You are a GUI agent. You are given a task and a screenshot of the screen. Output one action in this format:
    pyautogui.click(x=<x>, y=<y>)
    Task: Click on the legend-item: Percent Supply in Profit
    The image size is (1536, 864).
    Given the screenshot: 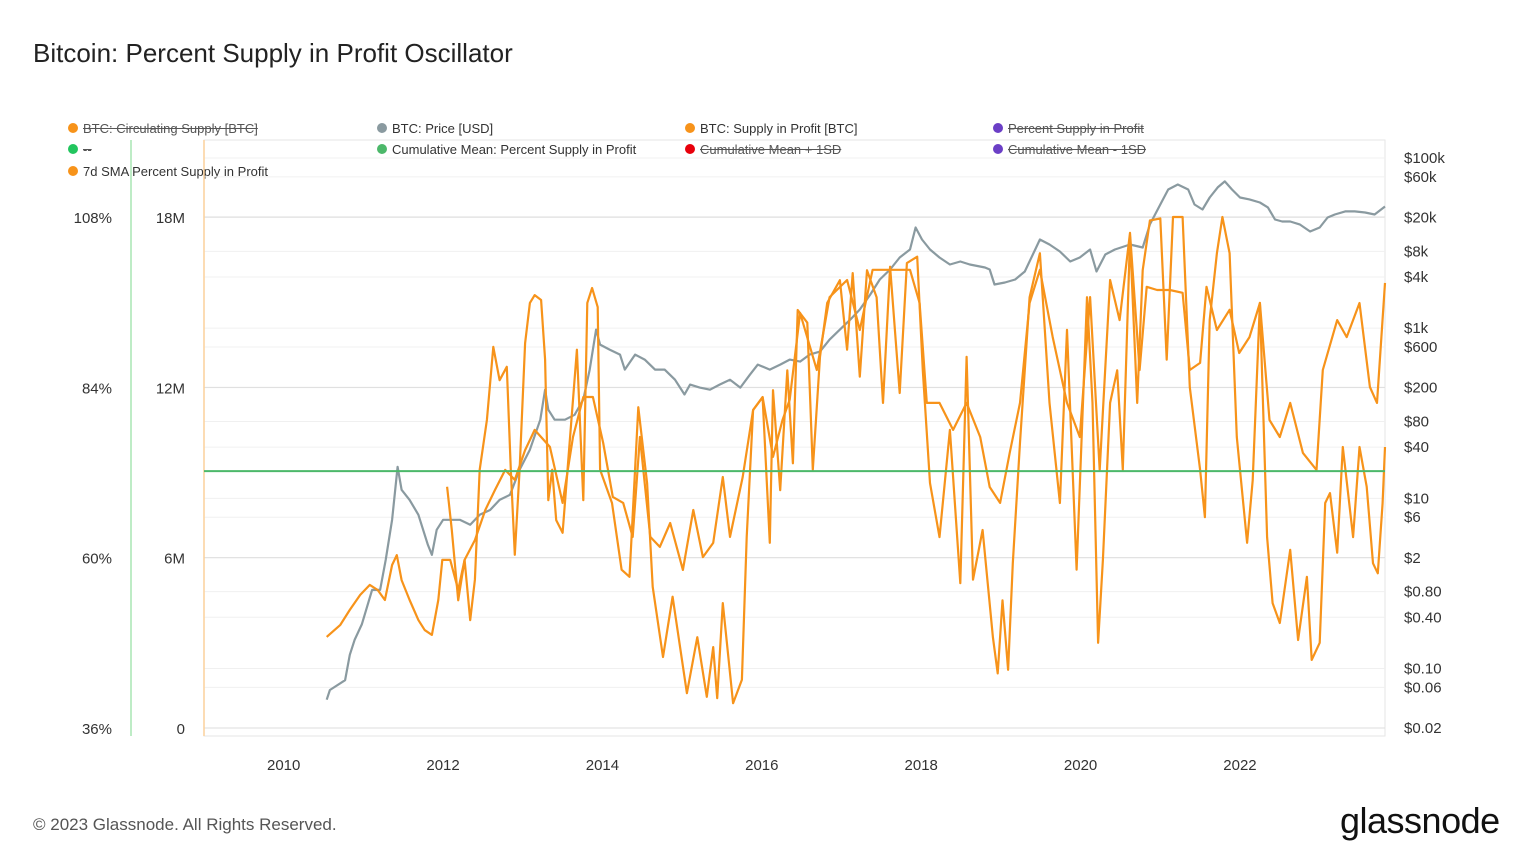 What is the action you would take?
    pyautogui.click(x=1068, y=128)
    